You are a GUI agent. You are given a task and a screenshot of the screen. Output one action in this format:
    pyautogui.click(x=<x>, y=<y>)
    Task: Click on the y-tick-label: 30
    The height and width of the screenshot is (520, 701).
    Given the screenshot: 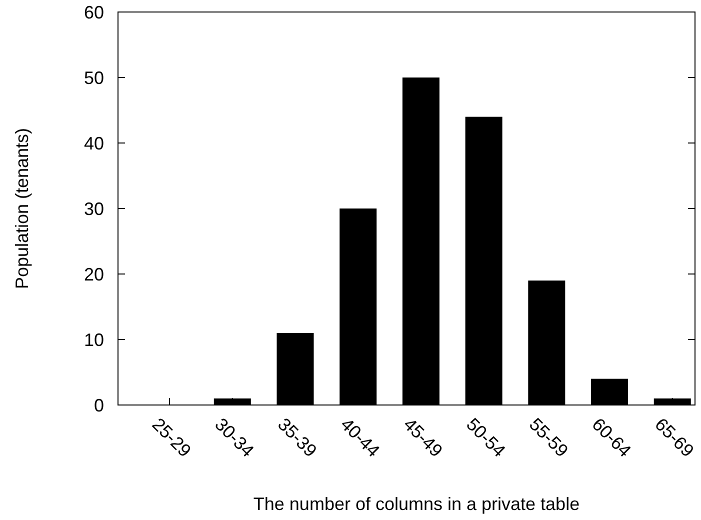 What is the action you would take?
    pyautogui.click(x=94, y=208)
    